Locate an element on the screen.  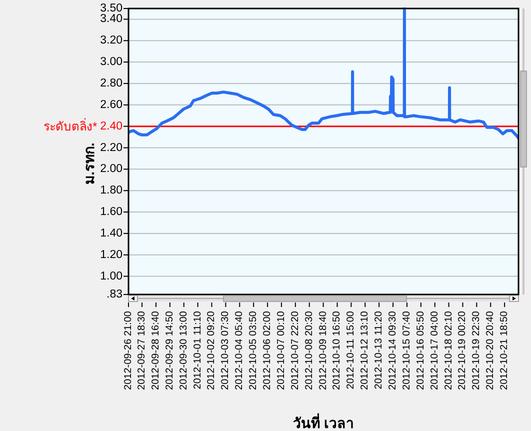
x-tick-label: 2012-10-05 03:50 is located at coordinates (254, 350).